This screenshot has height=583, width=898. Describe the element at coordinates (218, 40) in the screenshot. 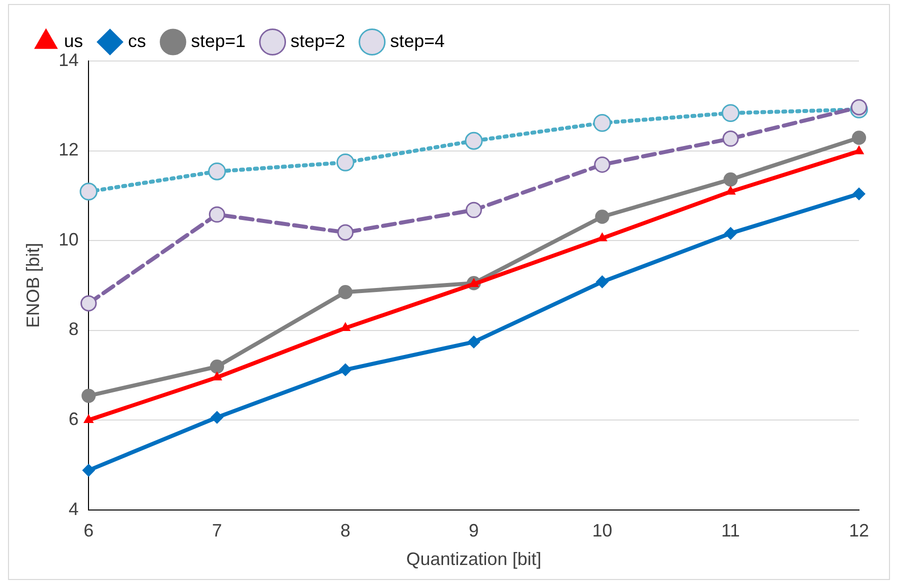

I see `legend-label: step=1` at that location.